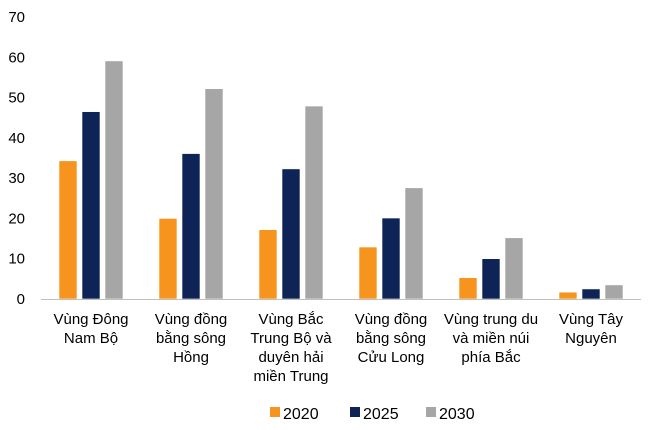 This screenshot has height=430, width=651. What do you see at coordinates (16, 259) in the screenshot?
I see `y-tick-label-10: 10` at bounding box center [16, 259].